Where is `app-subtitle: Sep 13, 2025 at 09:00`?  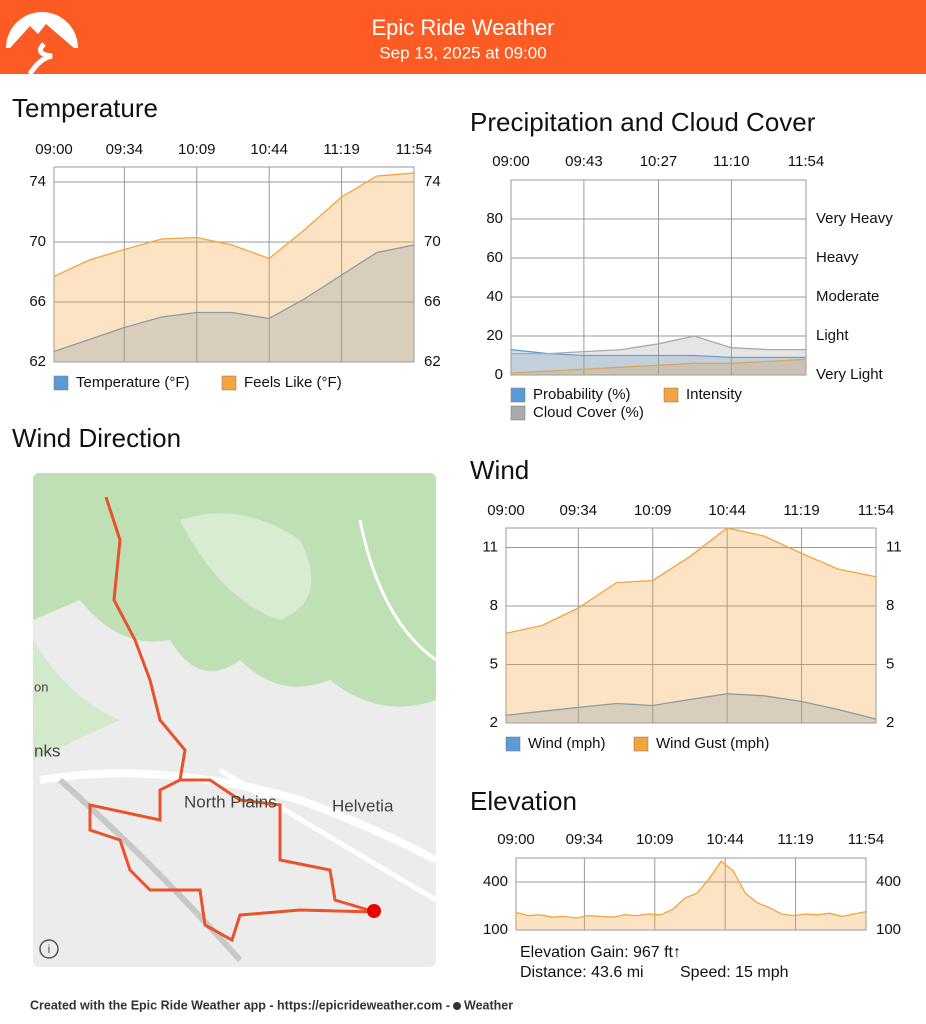
app-subtitle: Sep 13, 2025 at 09:00 is located at coordinates (462, 52).